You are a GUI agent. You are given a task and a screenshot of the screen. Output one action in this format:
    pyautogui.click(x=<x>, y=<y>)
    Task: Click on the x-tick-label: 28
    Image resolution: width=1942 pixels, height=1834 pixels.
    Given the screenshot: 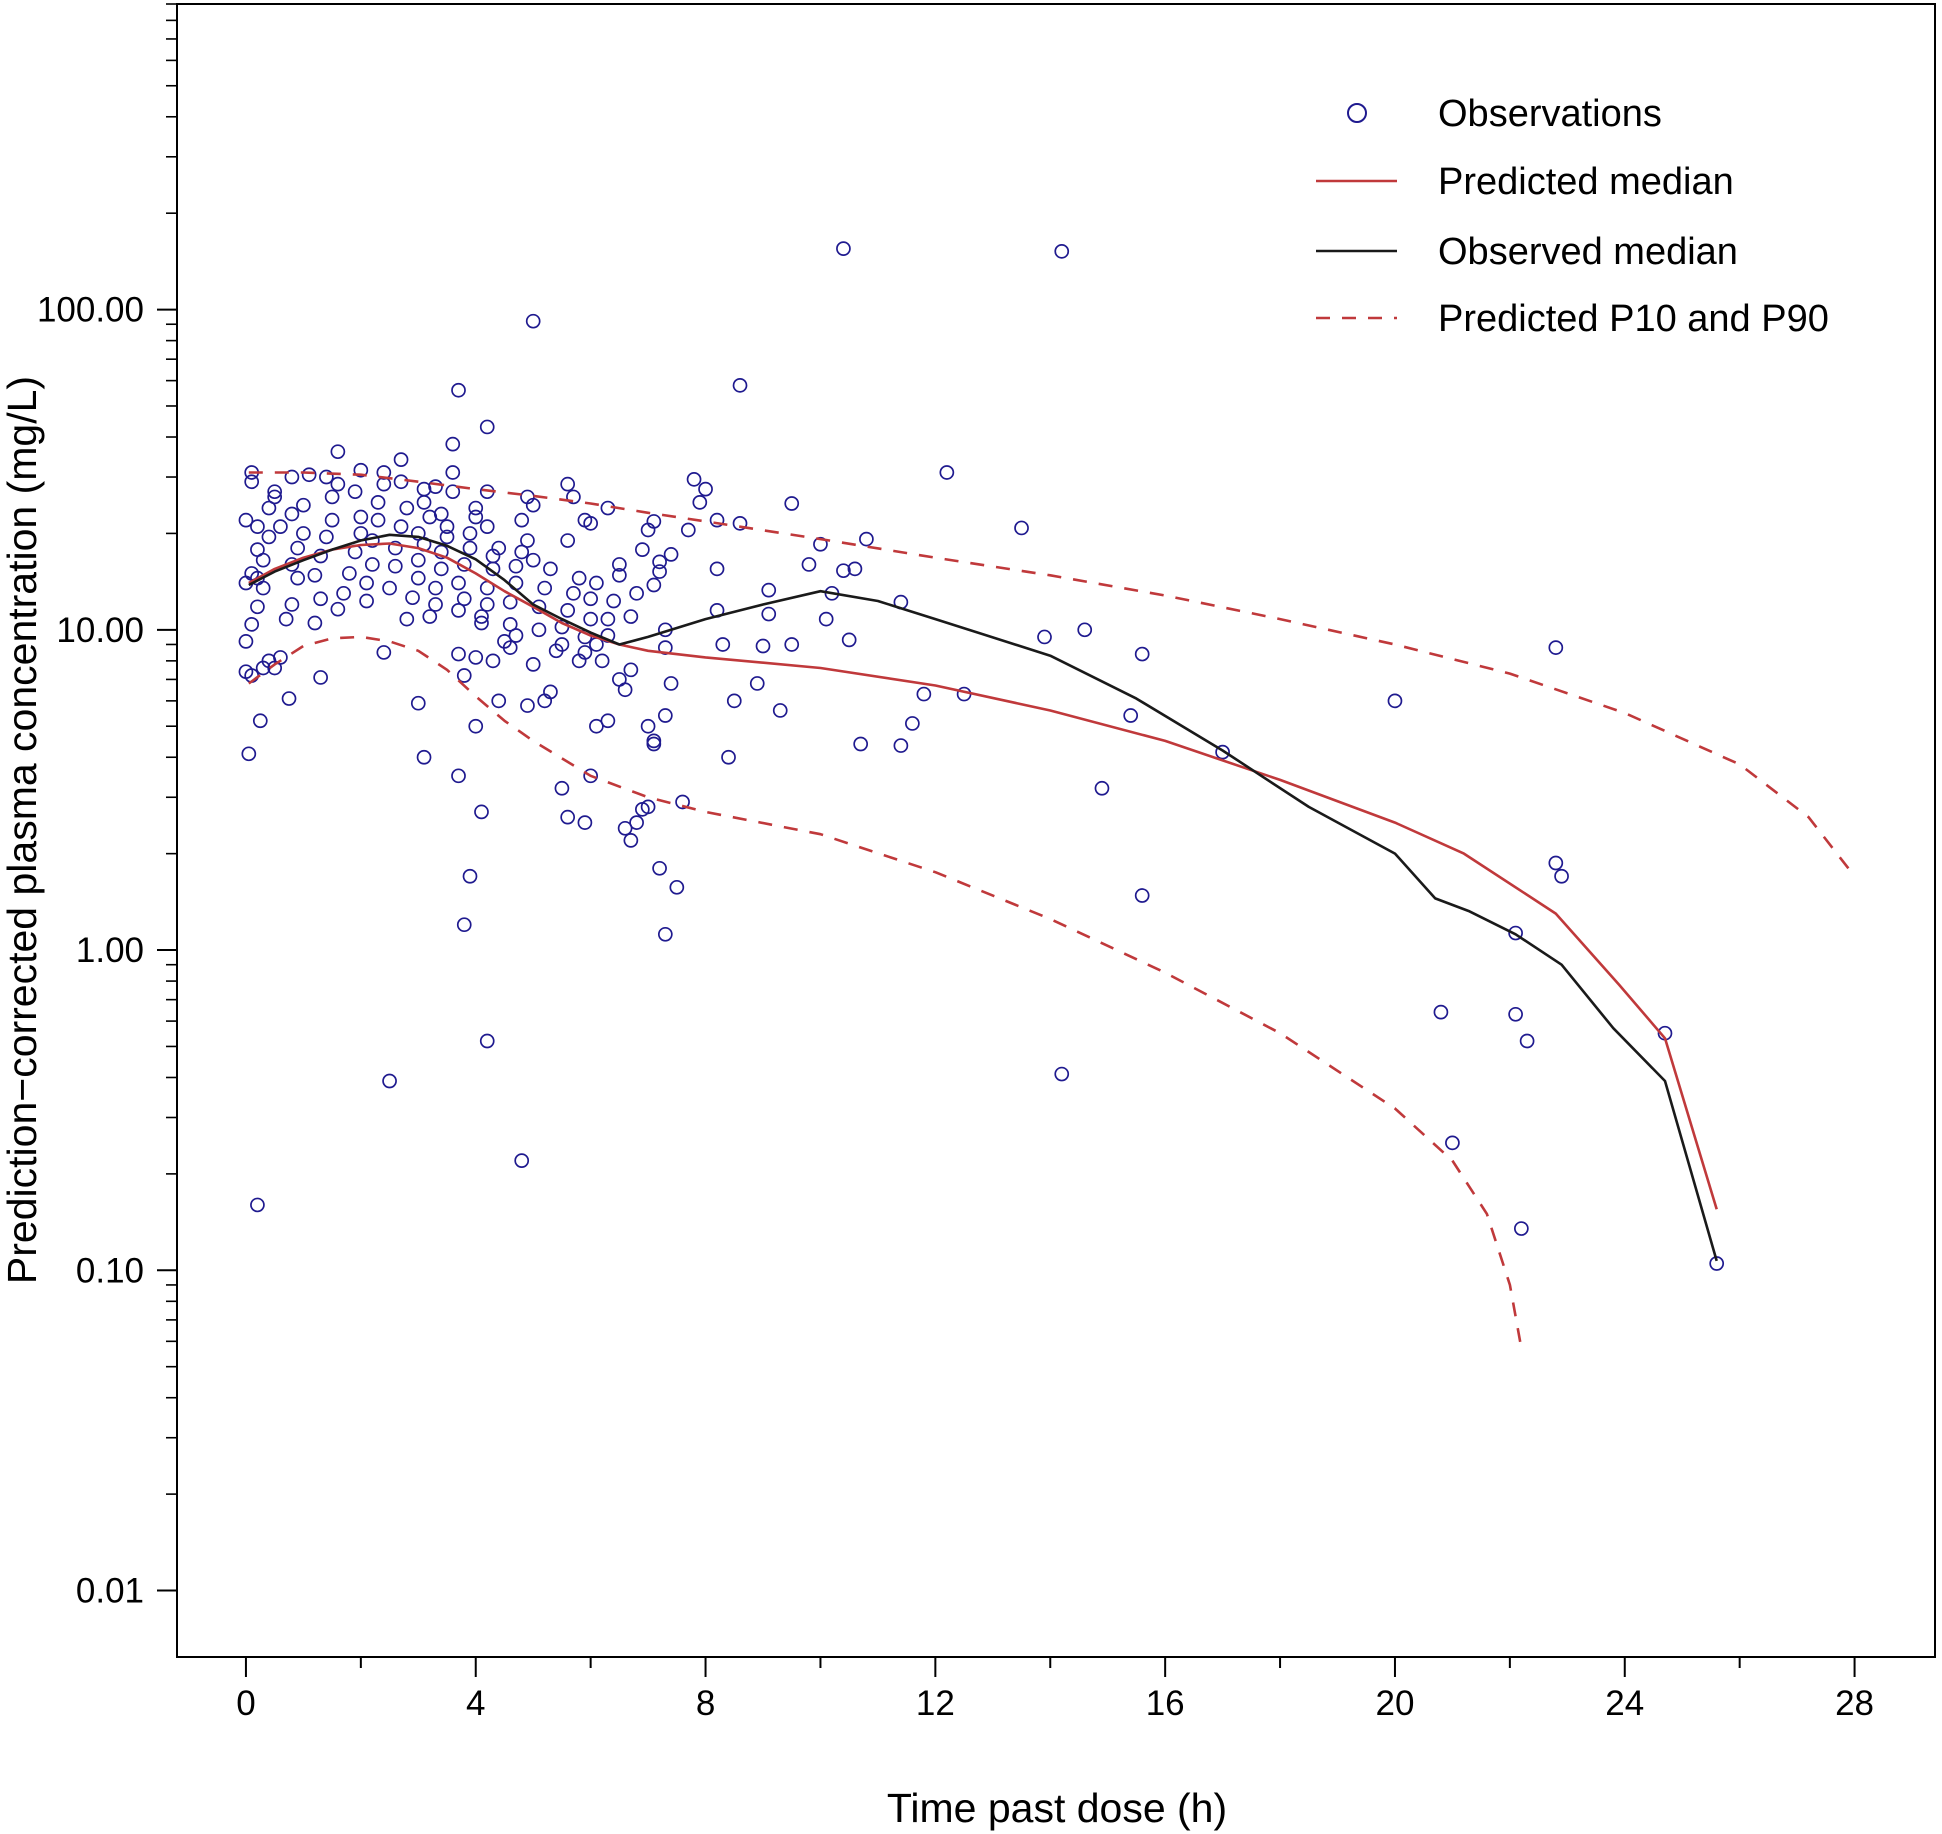 What is the action you would take?
    pyautogui.click(x=1854, y=1703)
    